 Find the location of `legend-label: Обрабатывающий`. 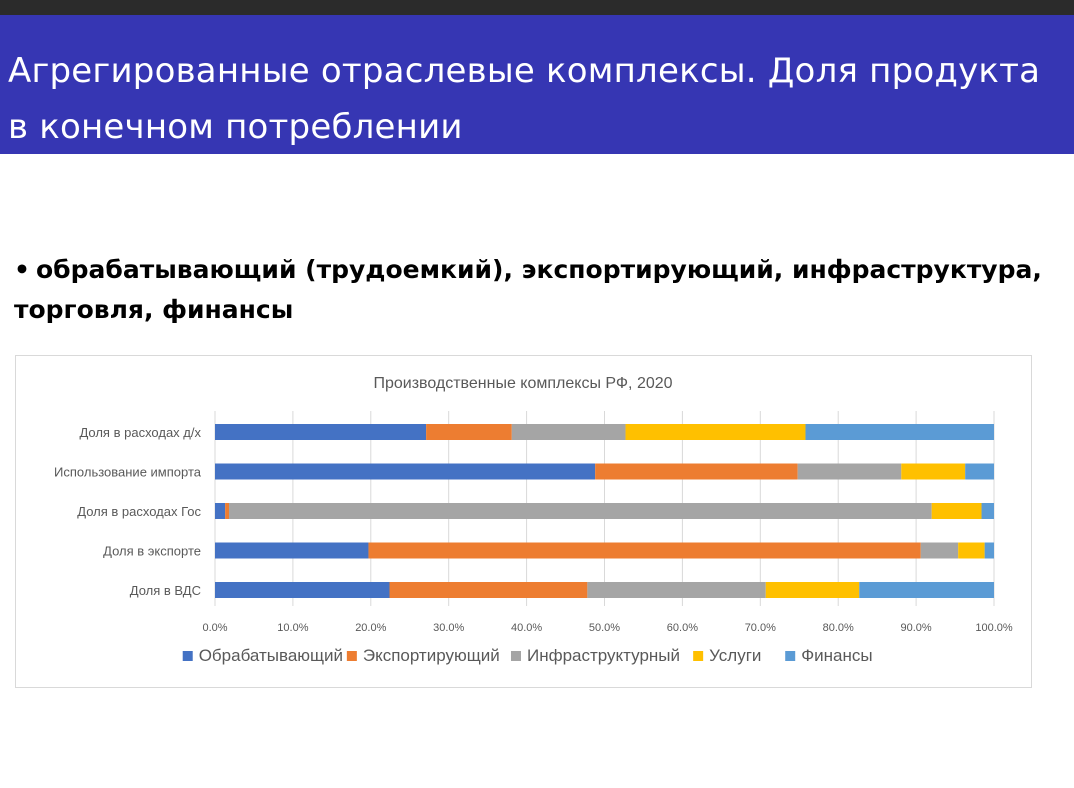

legend-label: Обрабатывающий is located at coordinates (271, 655).